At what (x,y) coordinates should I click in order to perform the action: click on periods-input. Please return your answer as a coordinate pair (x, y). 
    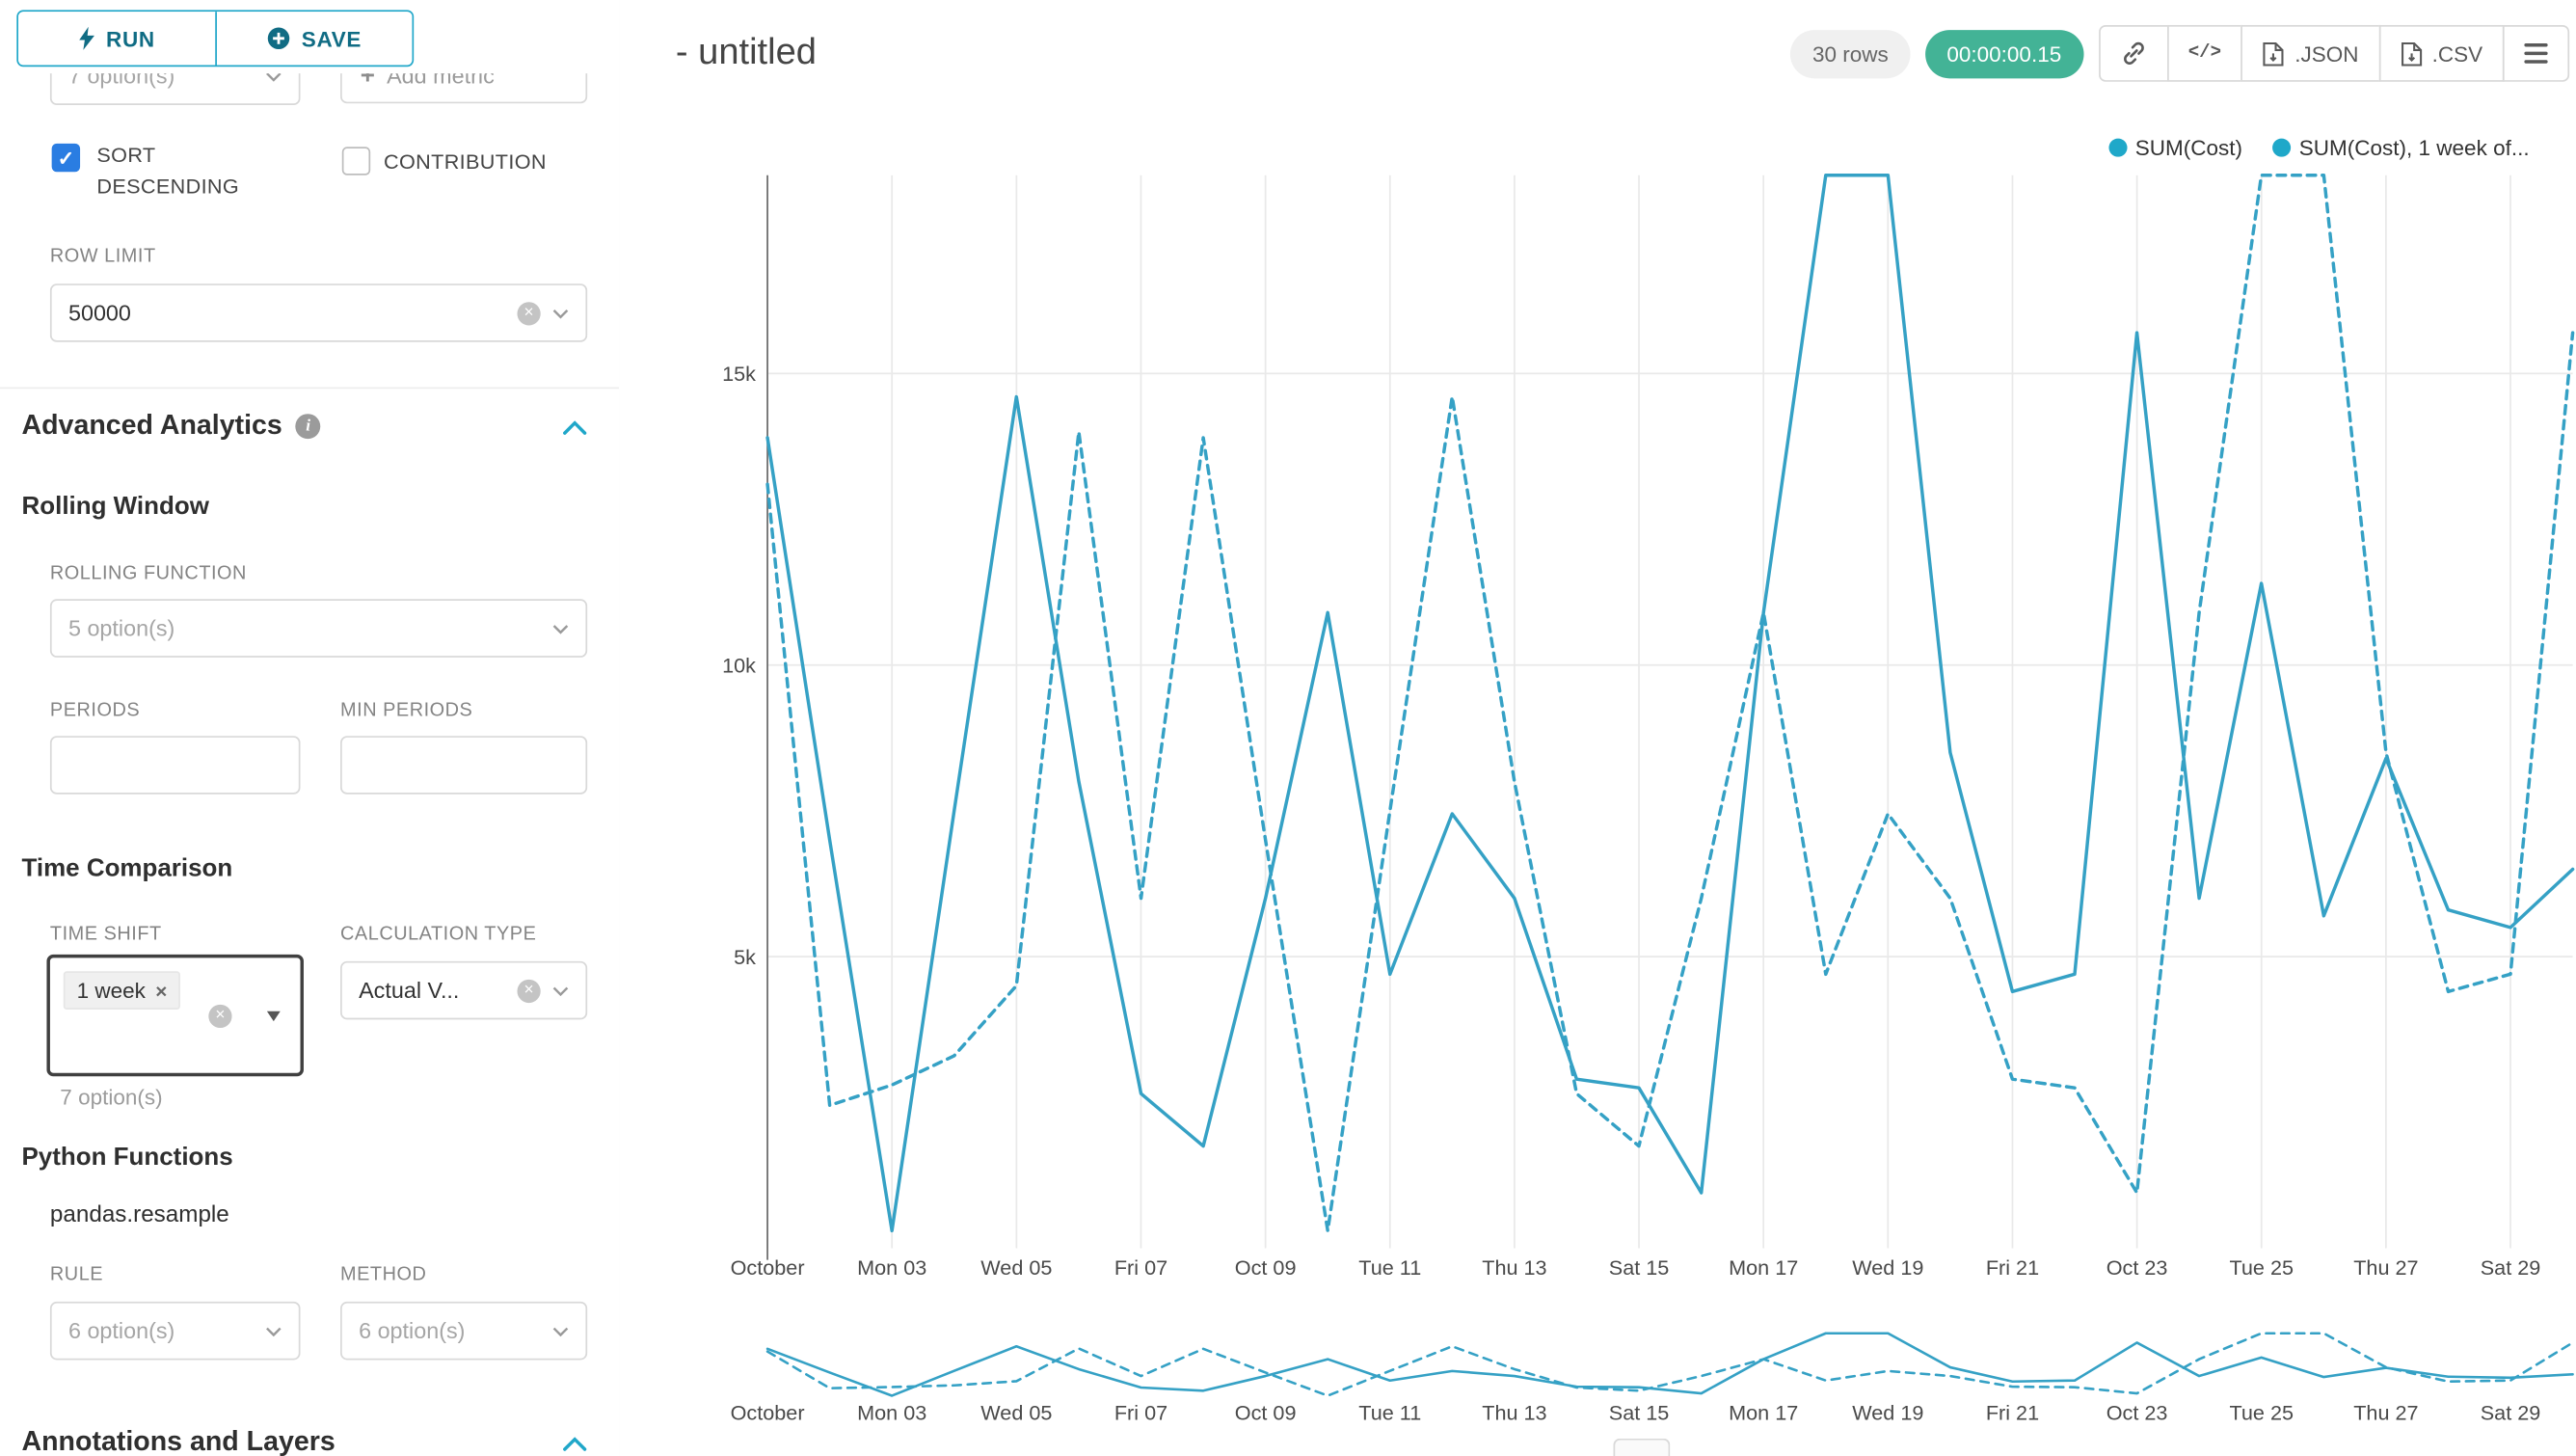
    Looking at the image, I should click on (175, 766).